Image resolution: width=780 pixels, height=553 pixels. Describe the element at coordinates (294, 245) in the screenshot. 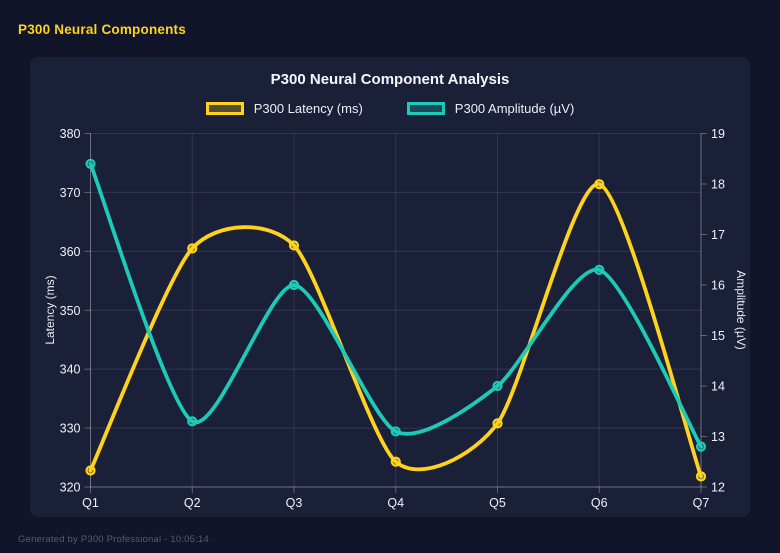

I see `point-p300-latency-ms-q3` at that location.